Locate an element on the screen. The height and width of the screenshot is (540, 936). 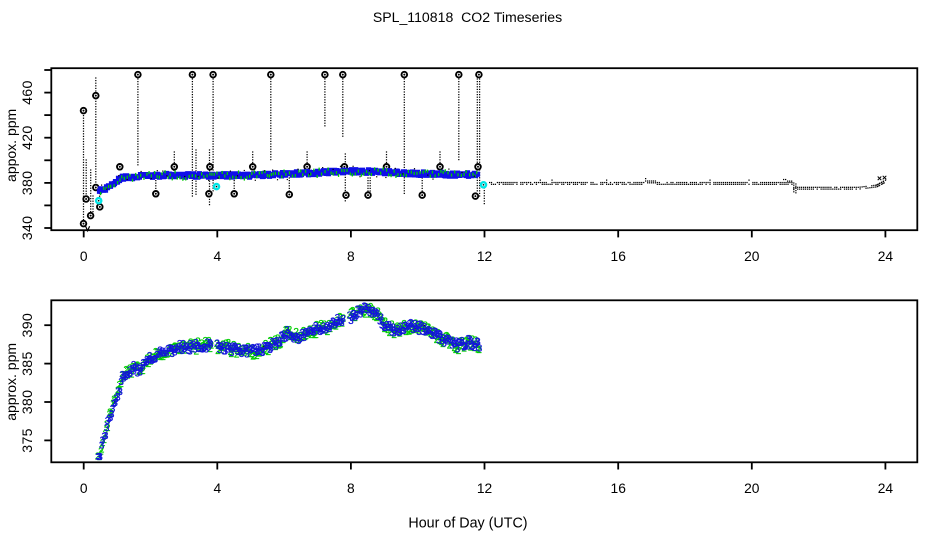
svg-text: 12 is located at coordinates (484, 488).